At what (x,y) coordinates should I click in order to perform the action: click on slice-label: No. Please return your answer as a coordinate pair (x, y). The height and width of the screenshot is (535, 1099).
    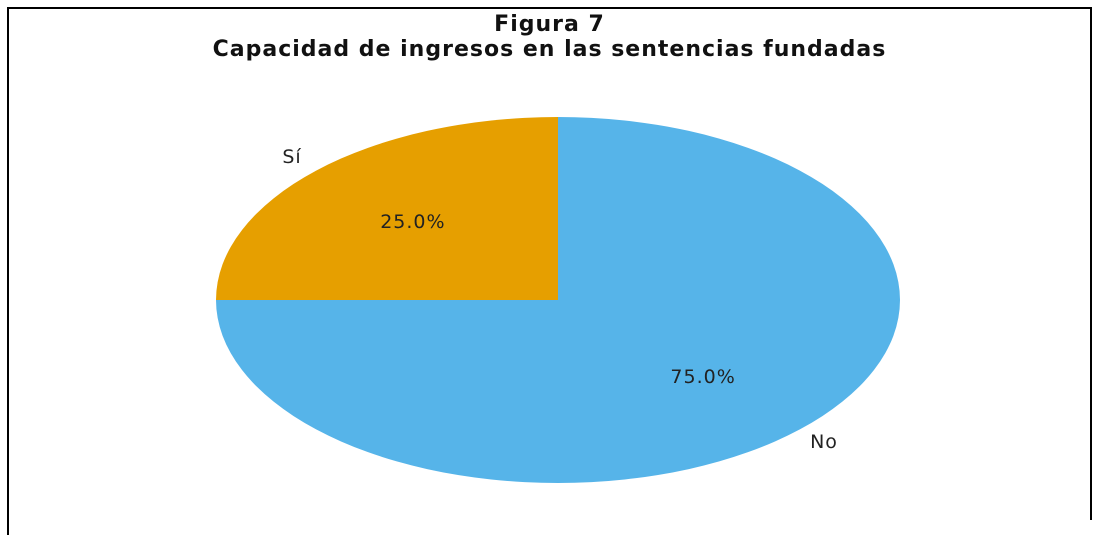
    Looking at the image, I should click on (824, 442).